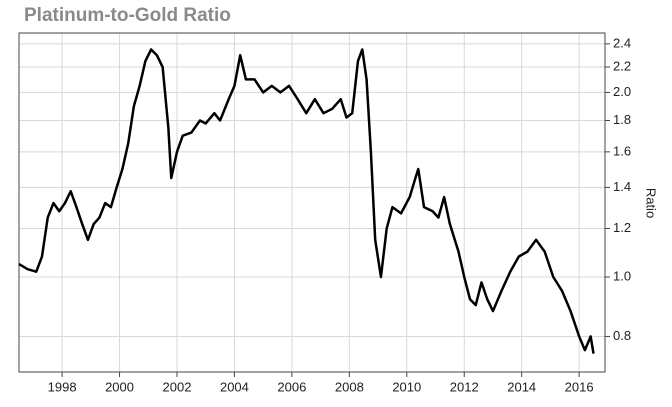  Describe the element at coordinates (622, 335) in the screenshot. I see `y-tick-label: 0.8` at that location.